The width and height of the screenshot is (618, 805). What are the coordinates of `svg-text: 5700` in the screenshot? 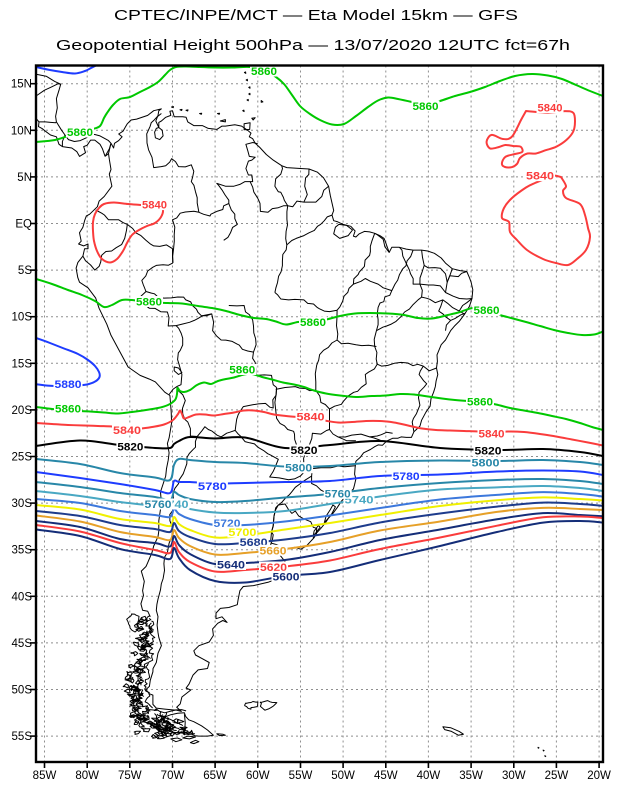 It's located at (242, 533).